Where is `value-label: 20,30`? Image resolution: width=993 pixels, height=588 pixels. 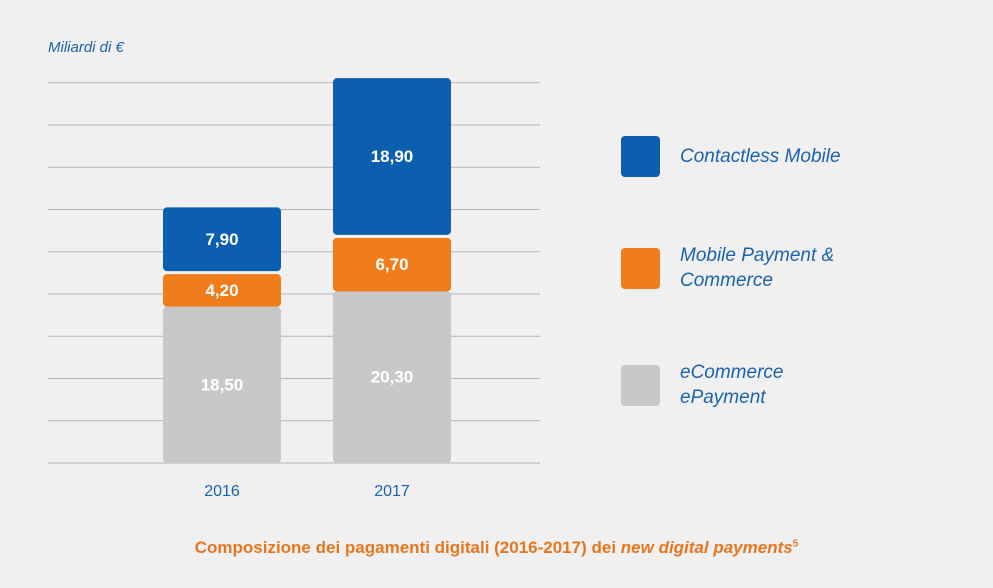 value-label: 20,30 is located at coordinates (392, 377).